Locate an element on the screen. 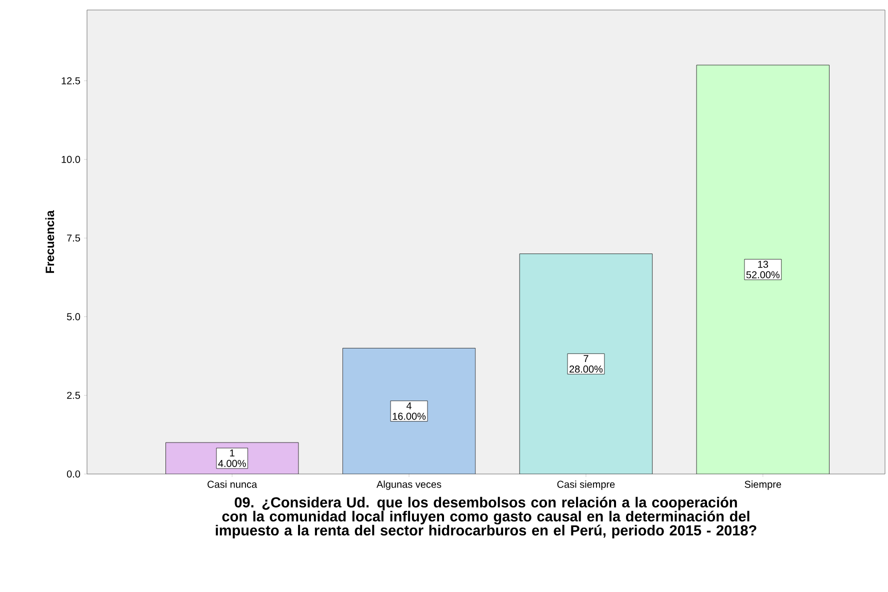  x-tick-label: Siempre is located at coordinates (763, 485).